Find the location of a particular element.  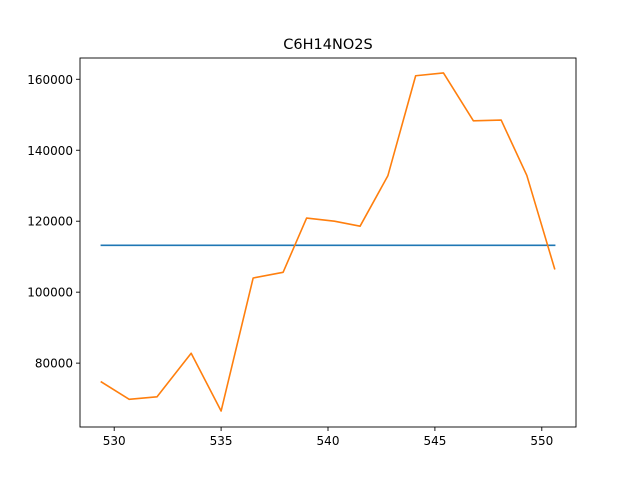

x-tick-label: 540 is located at coordinates (328, 441).